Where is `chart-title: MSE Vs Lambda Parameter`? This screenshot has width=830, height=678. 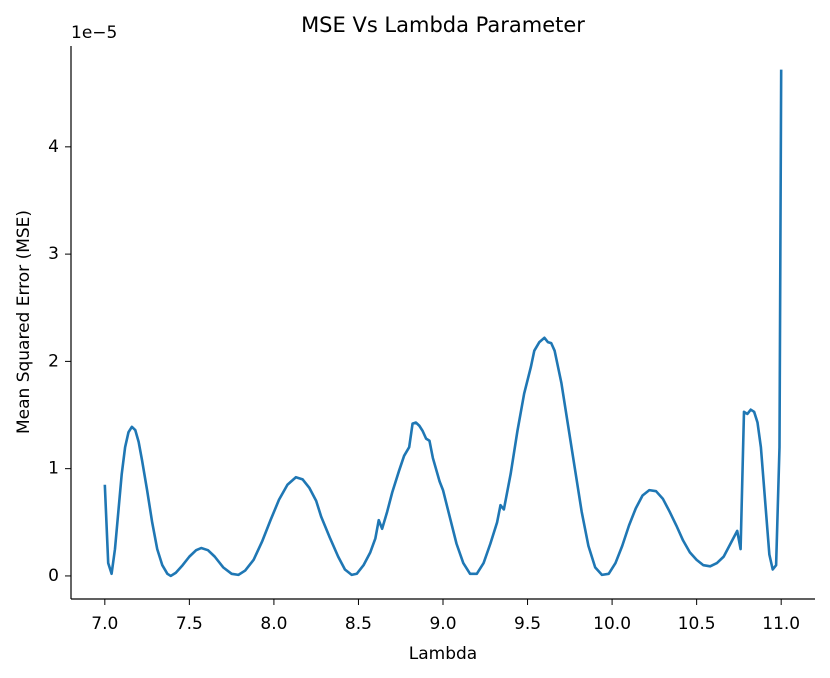
chart-title: MSE Vs Lambda Parameter is located at coordinates (443, 25).